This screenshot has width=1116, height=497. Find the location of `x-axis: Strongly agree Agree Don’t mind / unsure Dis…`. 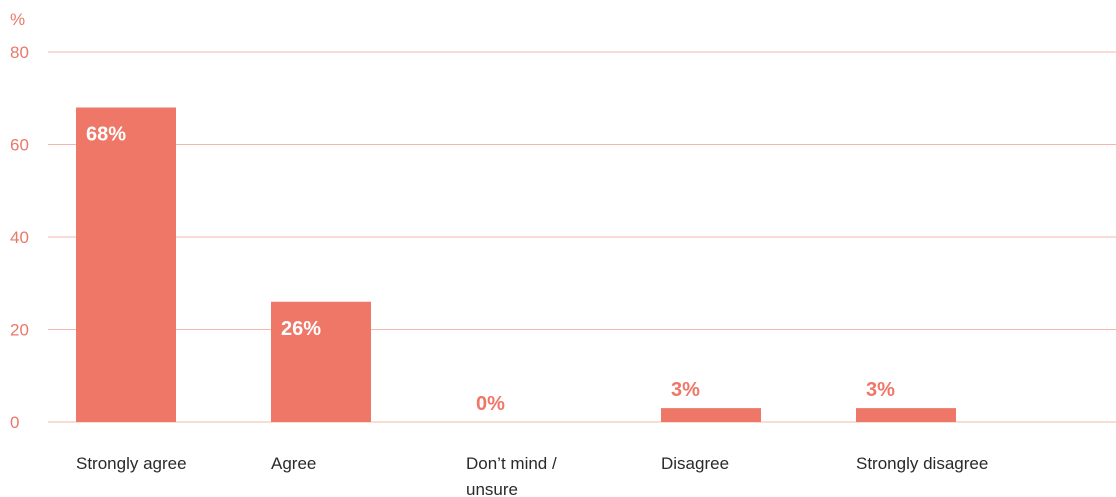

x-axis: Strongly agree Agree Don’t mind / unsure Dis… is located at coordinates (532, 475).